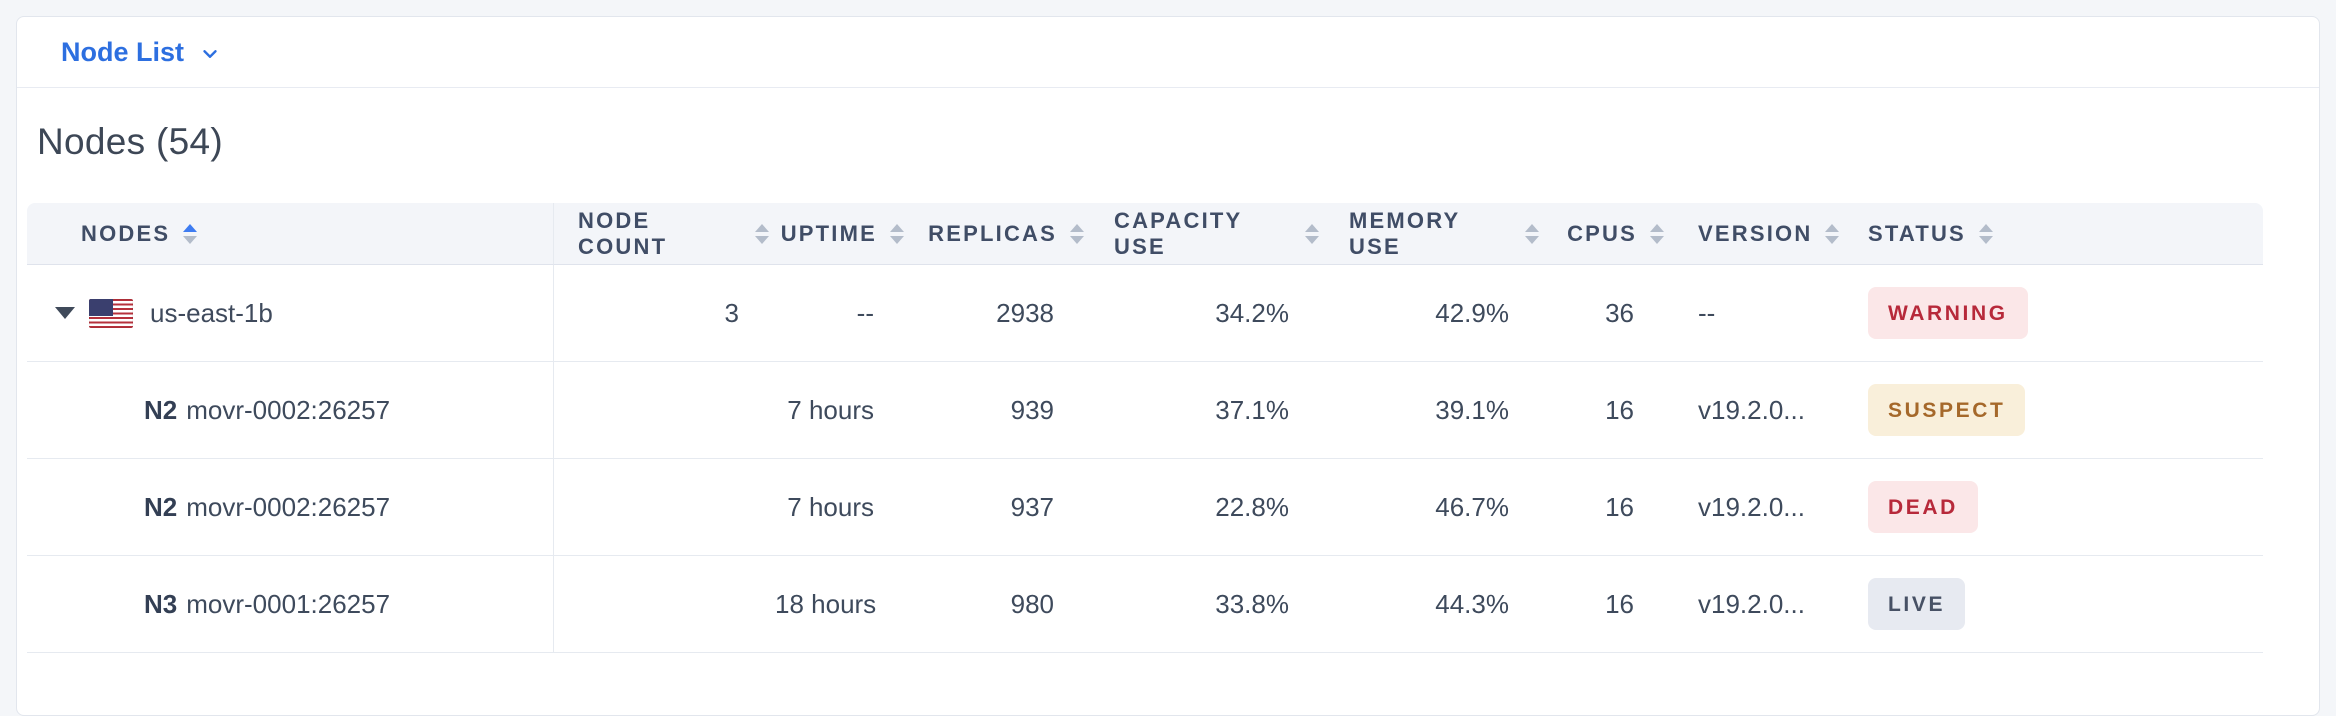 This screenshot has height=716, width=2336. What do you see at coordinates (842, 313) in the screenshot?
I see `cell-uptime: --` at bounding box center [842, 313].